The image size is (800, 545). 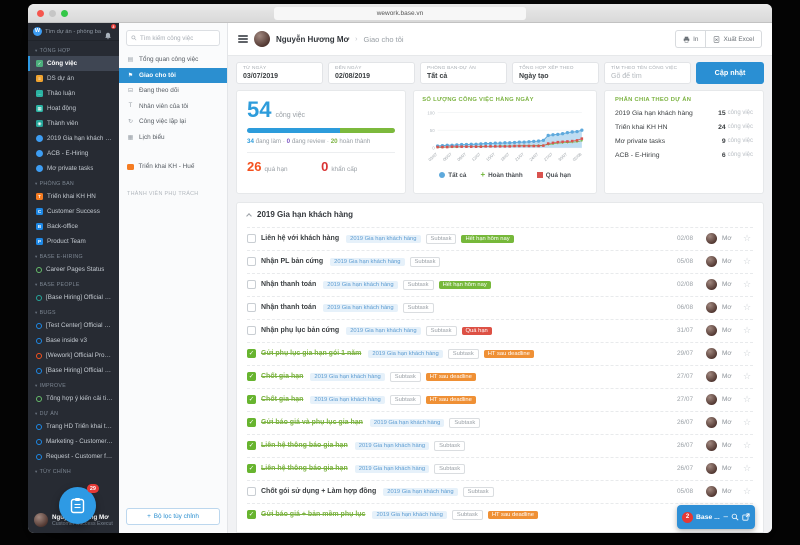 What do you see at coordinates (59, 257) in the screenshot?
I see `sidebar-section-header: ▾ BASE E-HIRING` at bounding box center [59, 257].